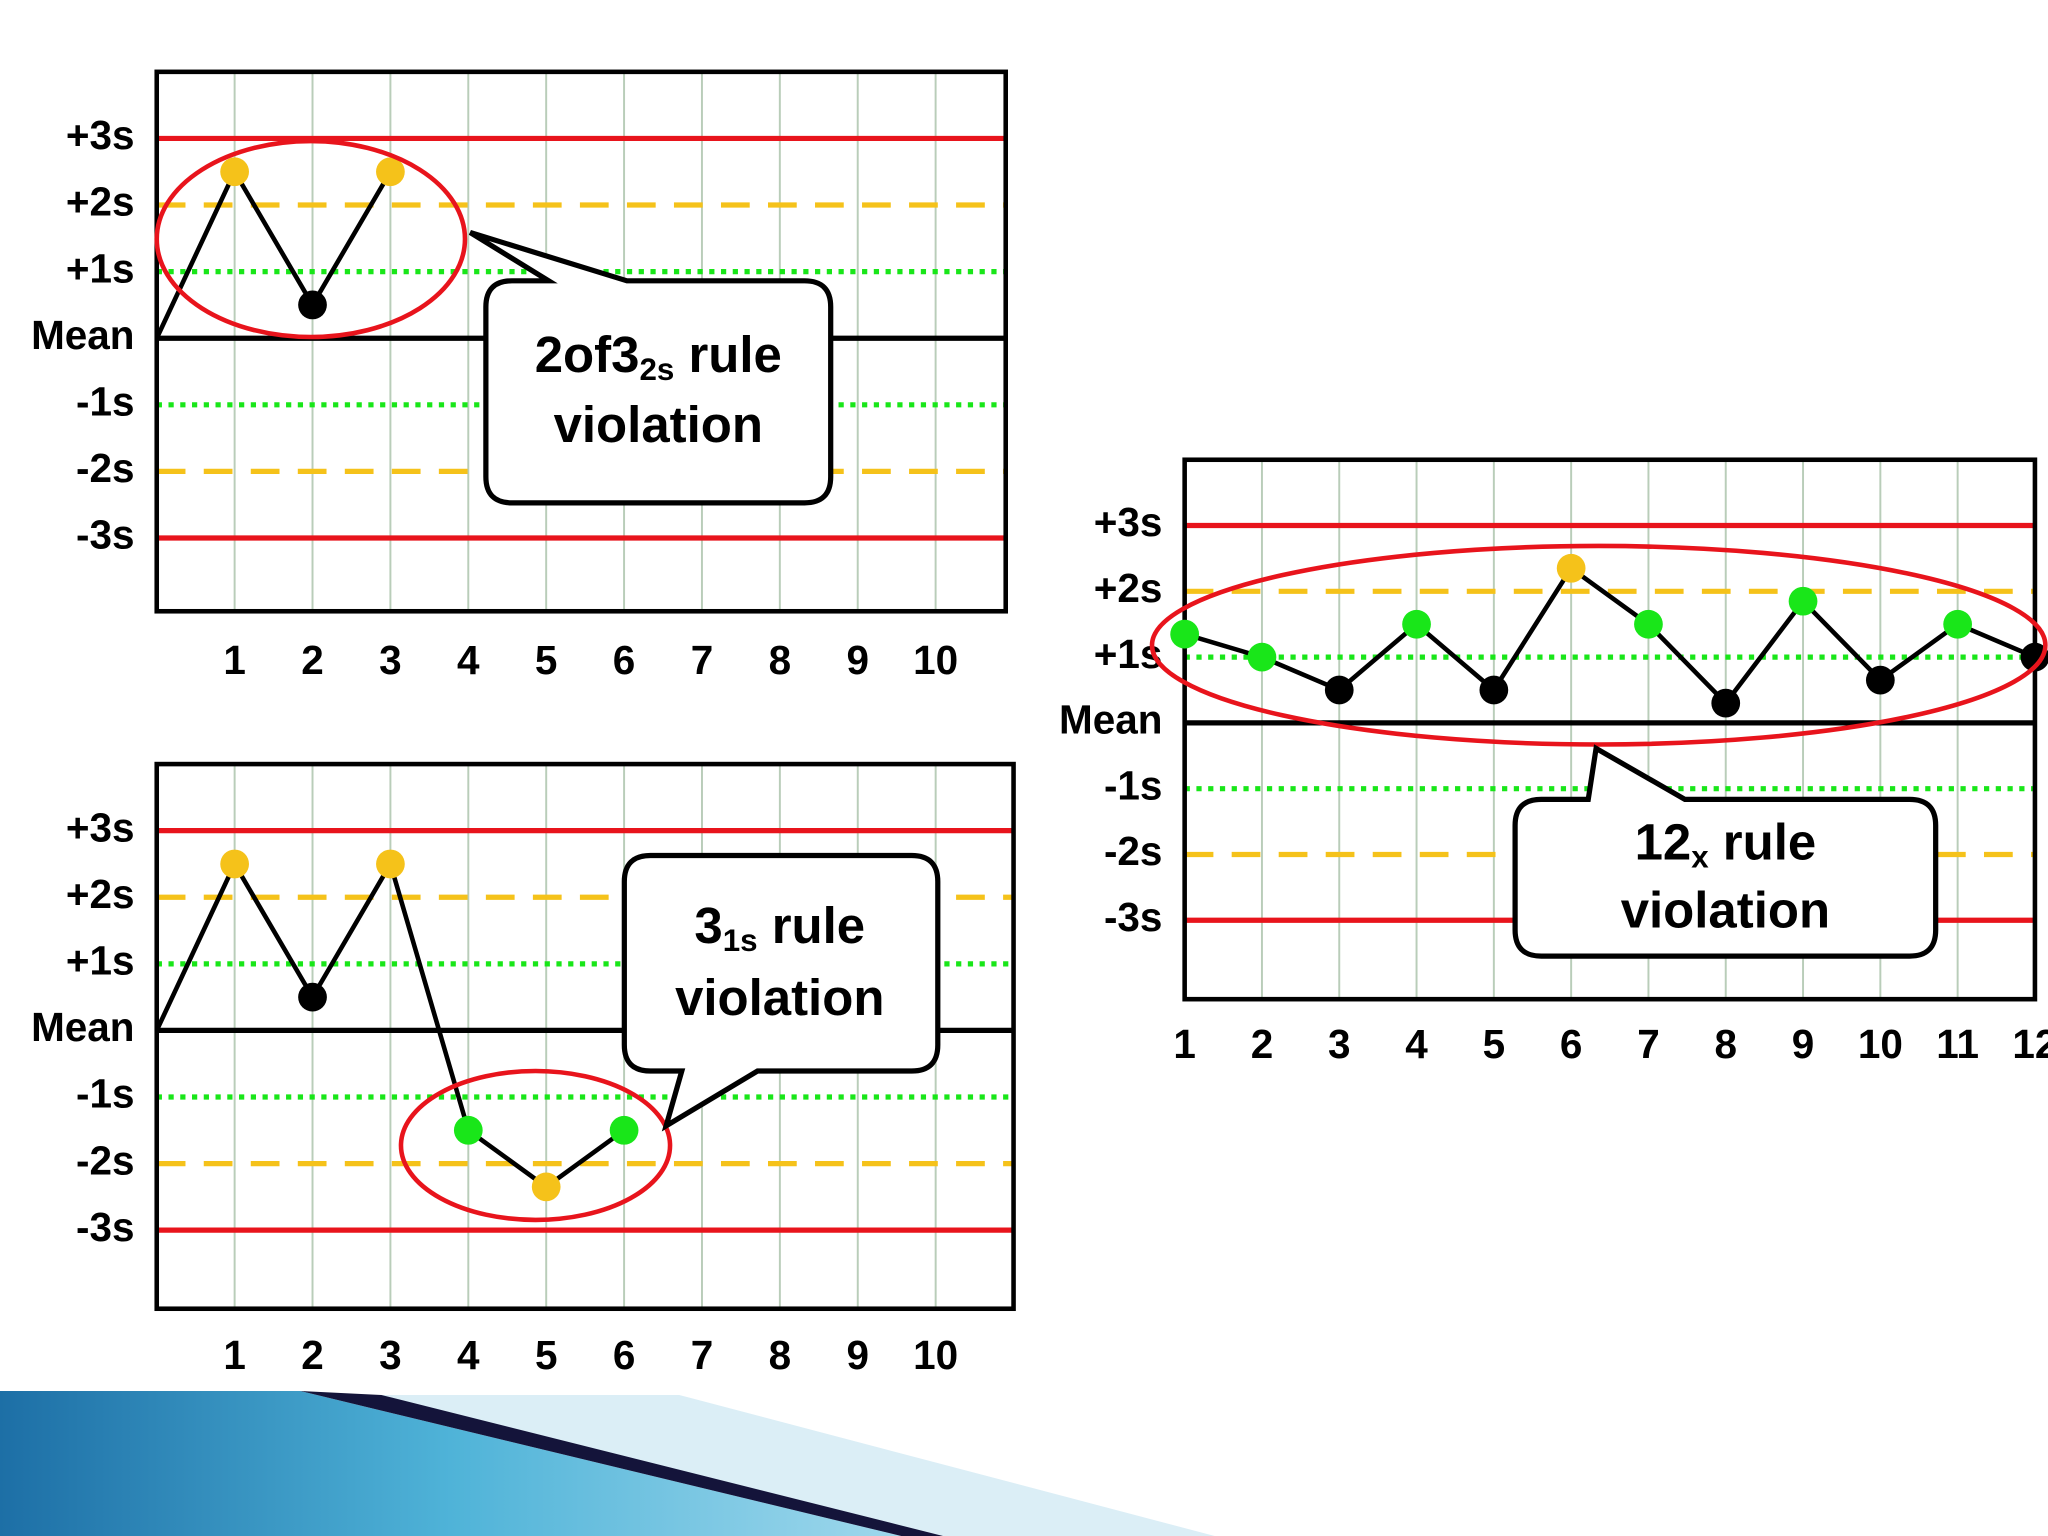  I want to click on annotation-main: 2of3, so click(587, 355).